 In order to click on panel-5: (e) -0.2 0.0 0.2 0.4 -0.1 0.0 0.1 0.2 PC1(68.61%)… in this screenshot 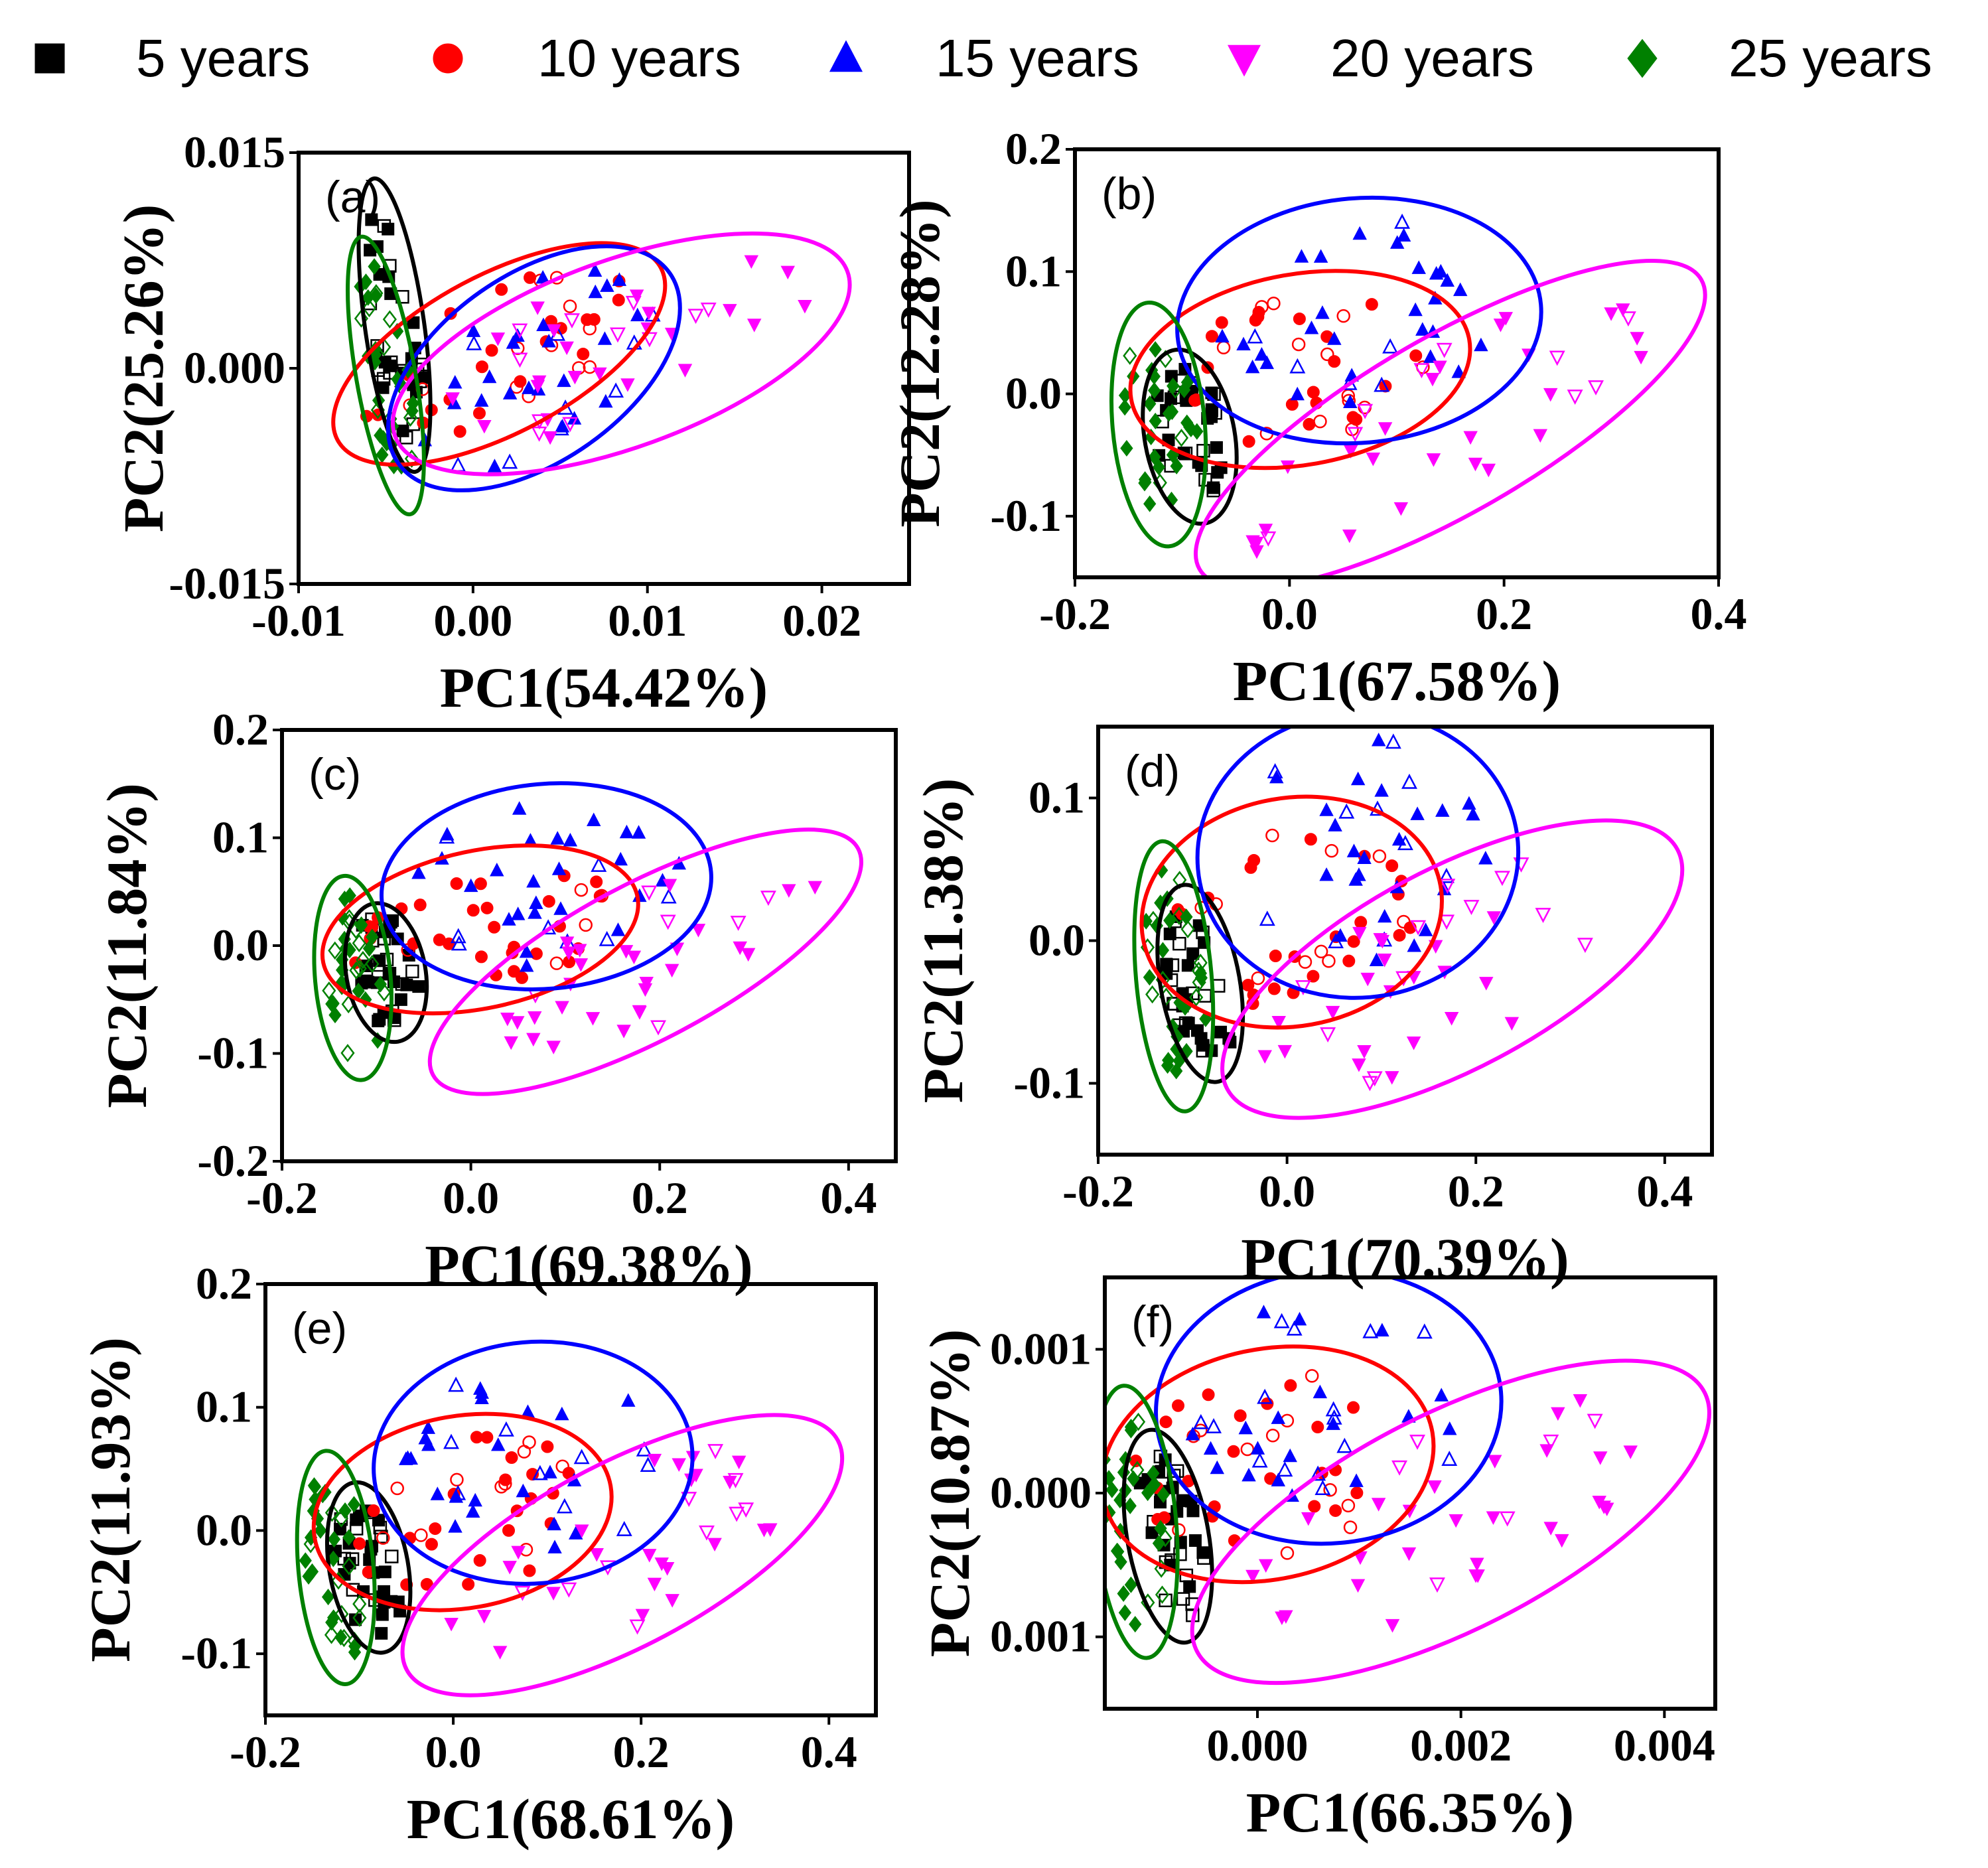, I will do `click(478, 1554)`.